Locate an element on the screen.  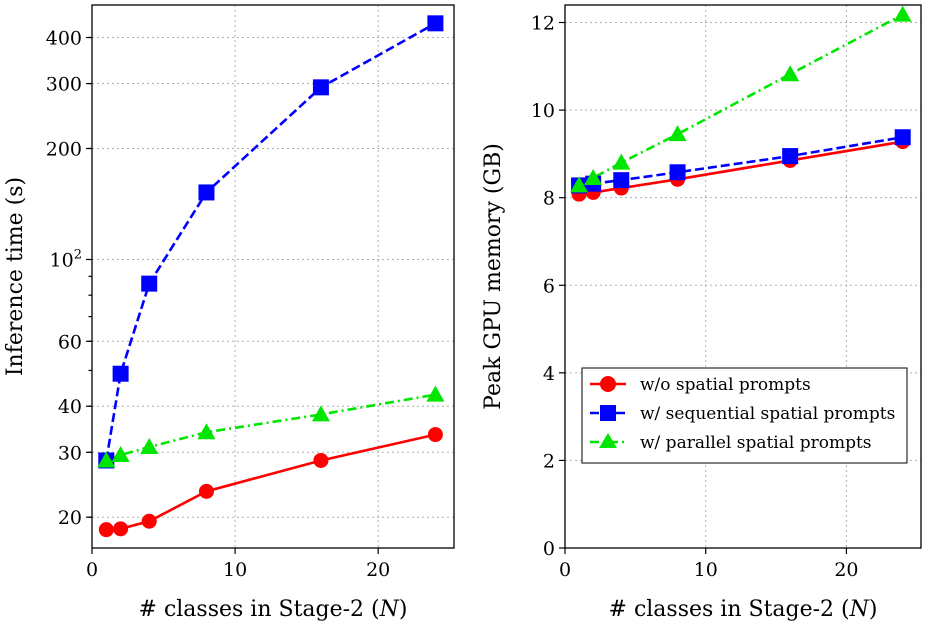
gpu-memory-ytick-label: 0 is located at coordinates (549, 549).